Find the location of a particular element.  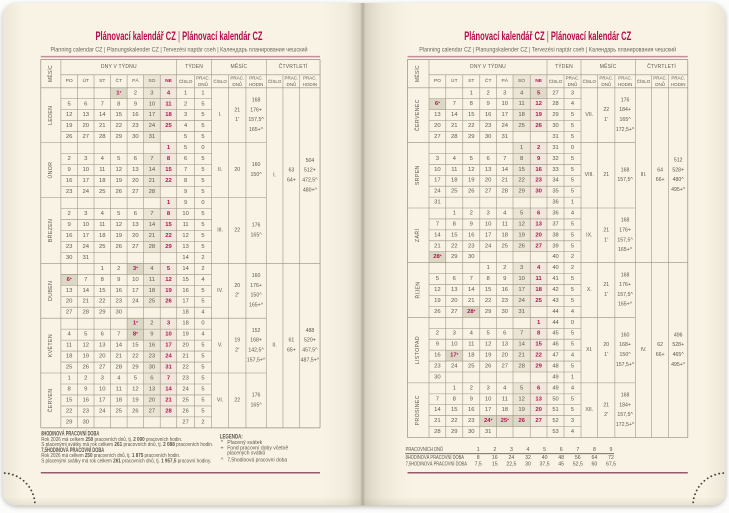

svg-text: 176 is located at coordinates (256, 396).